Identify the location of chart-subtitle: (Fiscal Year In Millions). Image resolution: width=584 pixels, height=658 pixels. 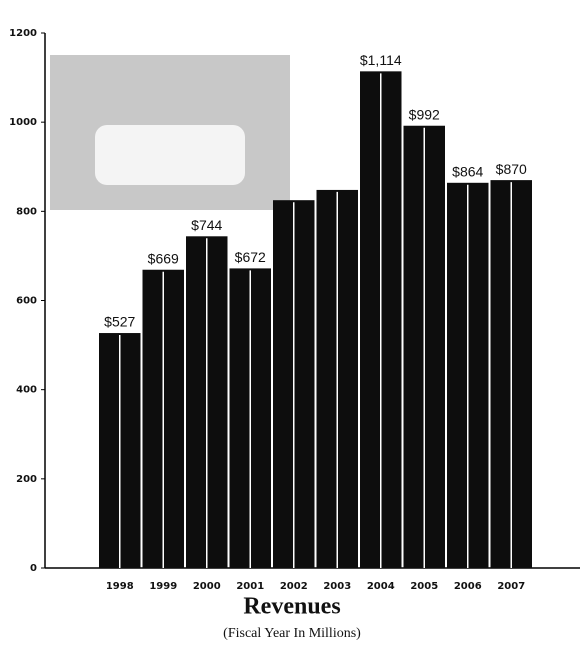
(292, 633).